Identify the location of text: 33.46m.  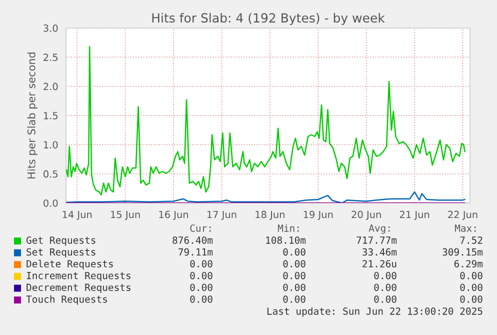
(379, 252).